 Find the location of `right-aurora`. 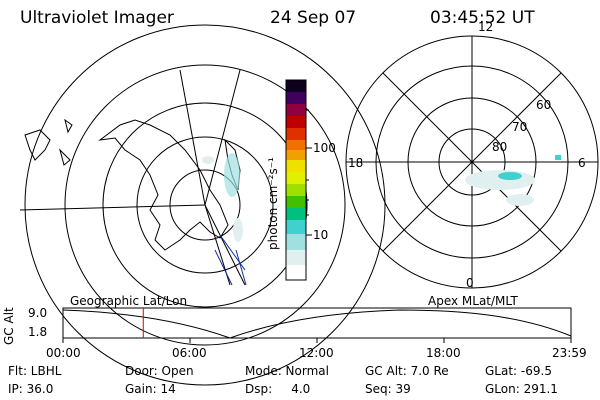

right-aurora is located at coordinates (513, 180).